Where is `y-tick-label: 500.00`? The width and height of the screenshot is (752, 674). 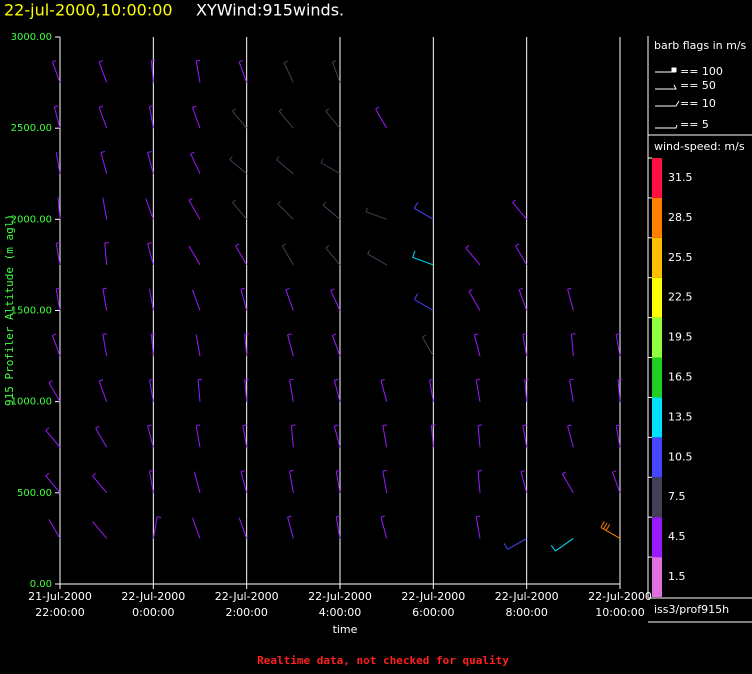 y-tick-label: 500.00 is located at coordinates (34, 493).